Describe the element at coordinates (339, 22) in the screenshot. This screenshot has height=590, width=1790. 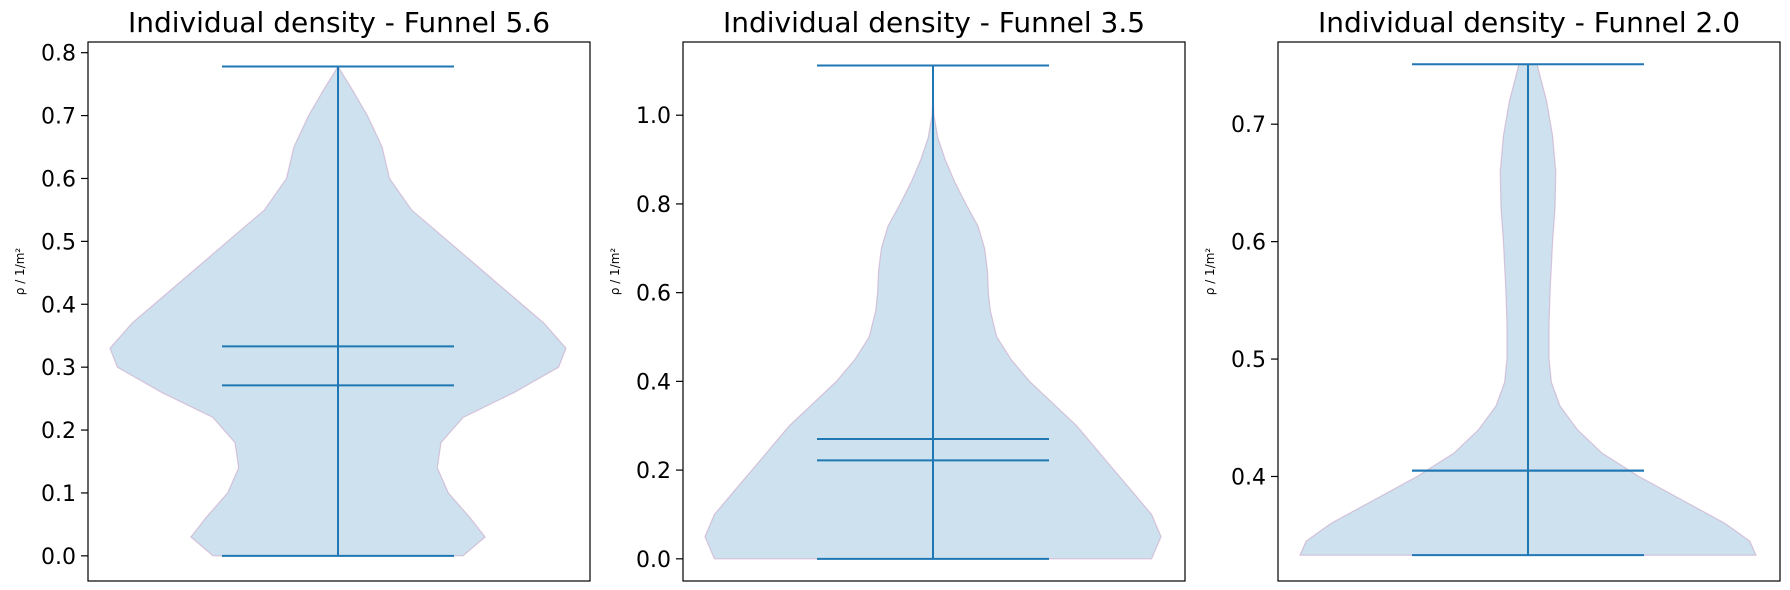
I see `chart-title: Individual density - Funnel 5.6` at that location.